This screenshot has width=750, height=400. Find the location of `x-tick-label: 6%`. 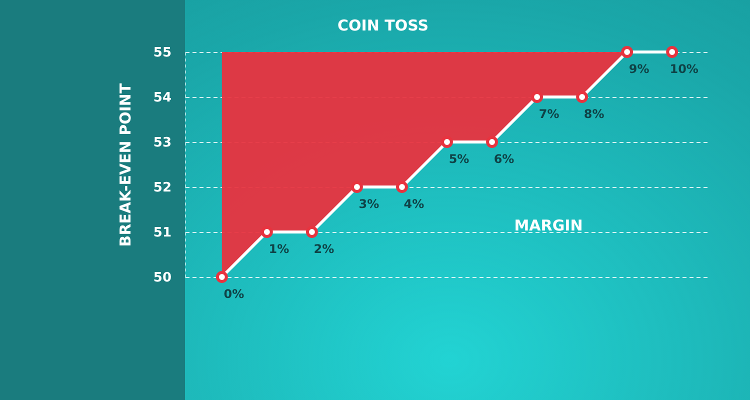

x-tick-label: 6% is located at coordinates (504, 159).